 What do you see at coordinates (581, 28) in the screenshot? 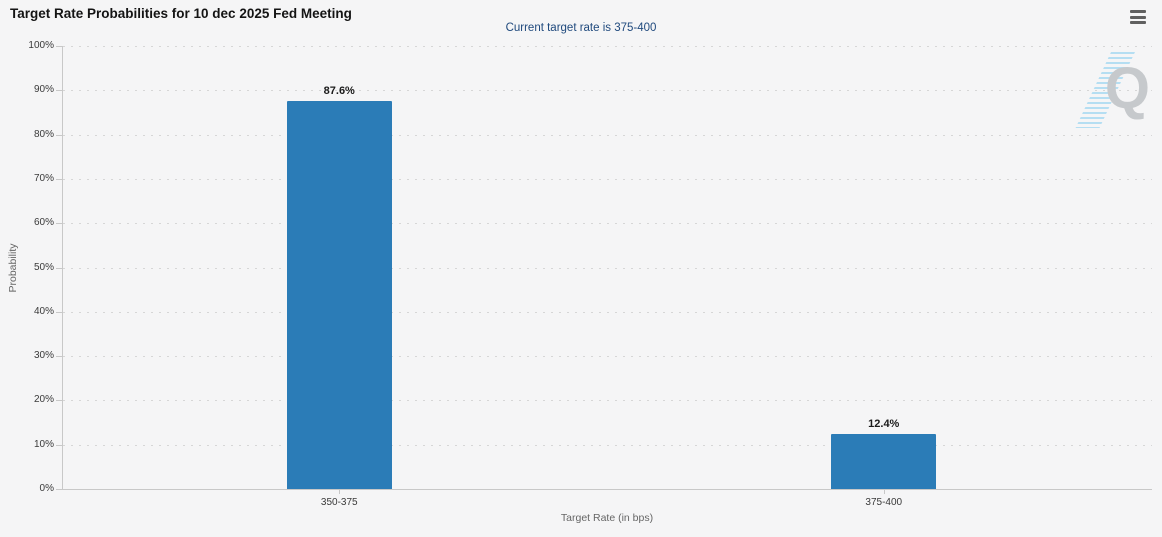
I see `chart-subtitle: Current target rate is 375-400` at bounding box center [581, 28].